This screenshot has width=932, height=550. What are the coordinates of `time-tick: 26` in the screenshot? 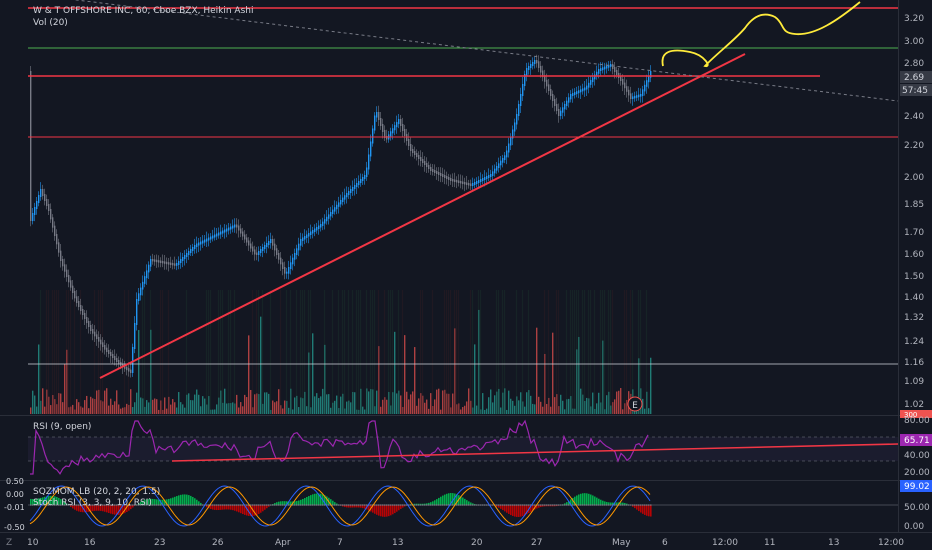 It's located at (218, 543).